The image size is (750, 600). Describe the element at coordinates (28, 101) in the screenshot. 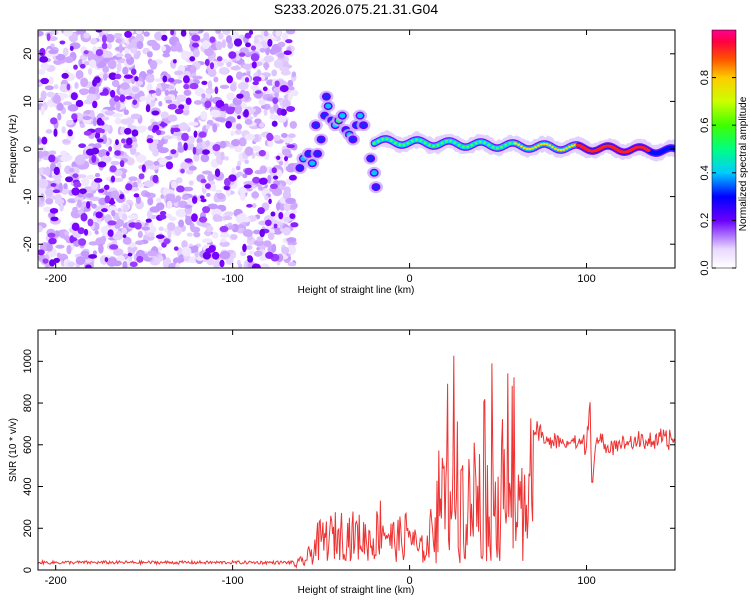

I see `spectrogram-ytick-label: 10` at that location.